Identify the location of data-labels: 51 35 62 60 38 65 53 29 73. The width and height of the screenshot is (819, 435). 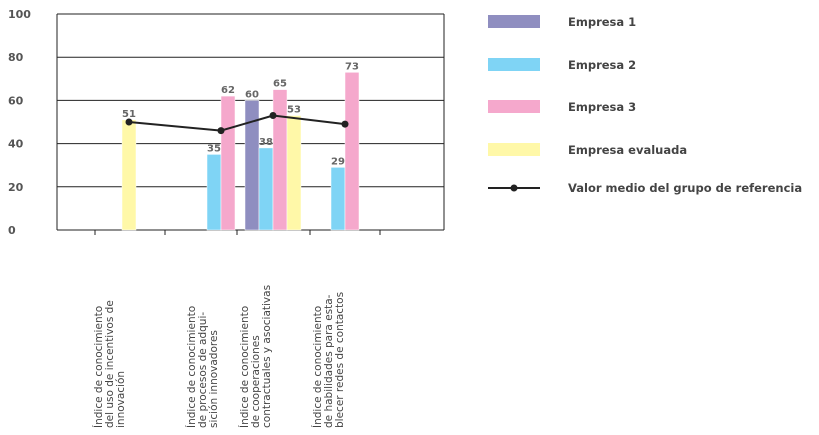
(240, 114).